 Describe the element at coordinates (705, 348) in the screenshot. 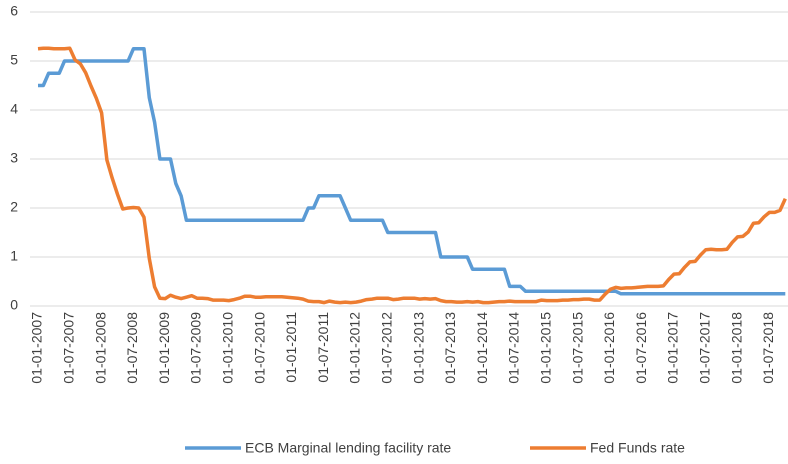

I see `x-tick-label: 01-07-2017` at that location.